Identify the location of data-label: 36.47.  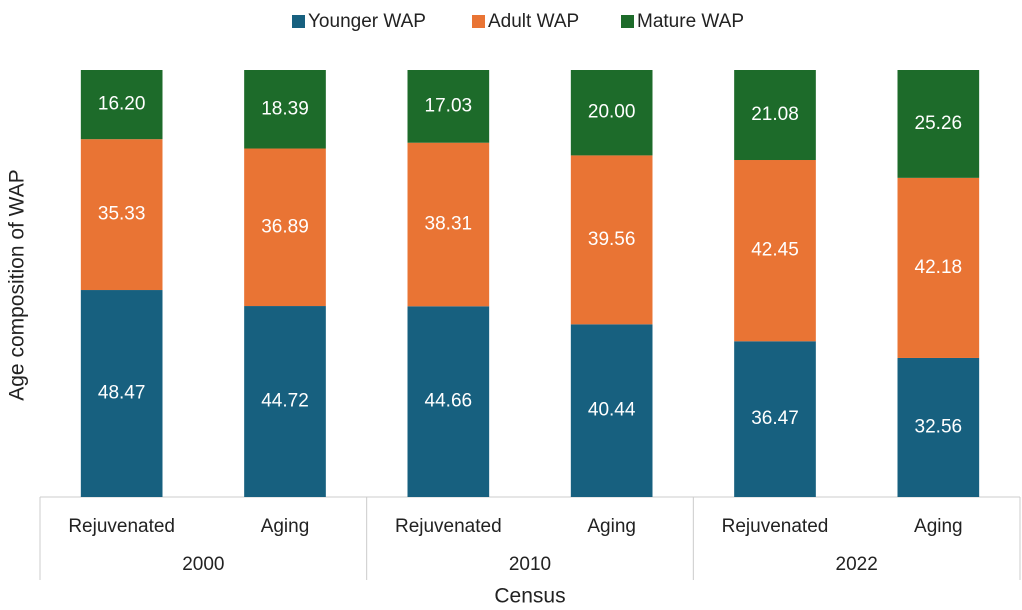
(775, 418).